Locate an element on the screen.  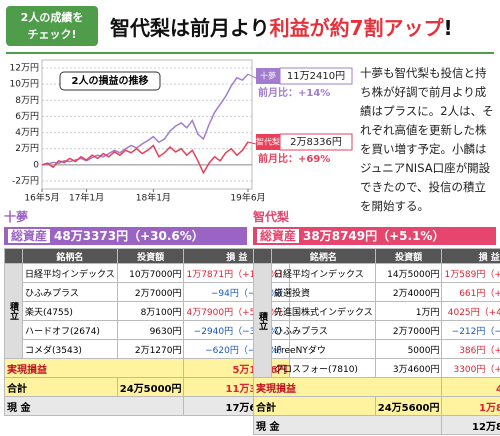
total-invest: 24万5000円 is located at coordinates (150, 387).